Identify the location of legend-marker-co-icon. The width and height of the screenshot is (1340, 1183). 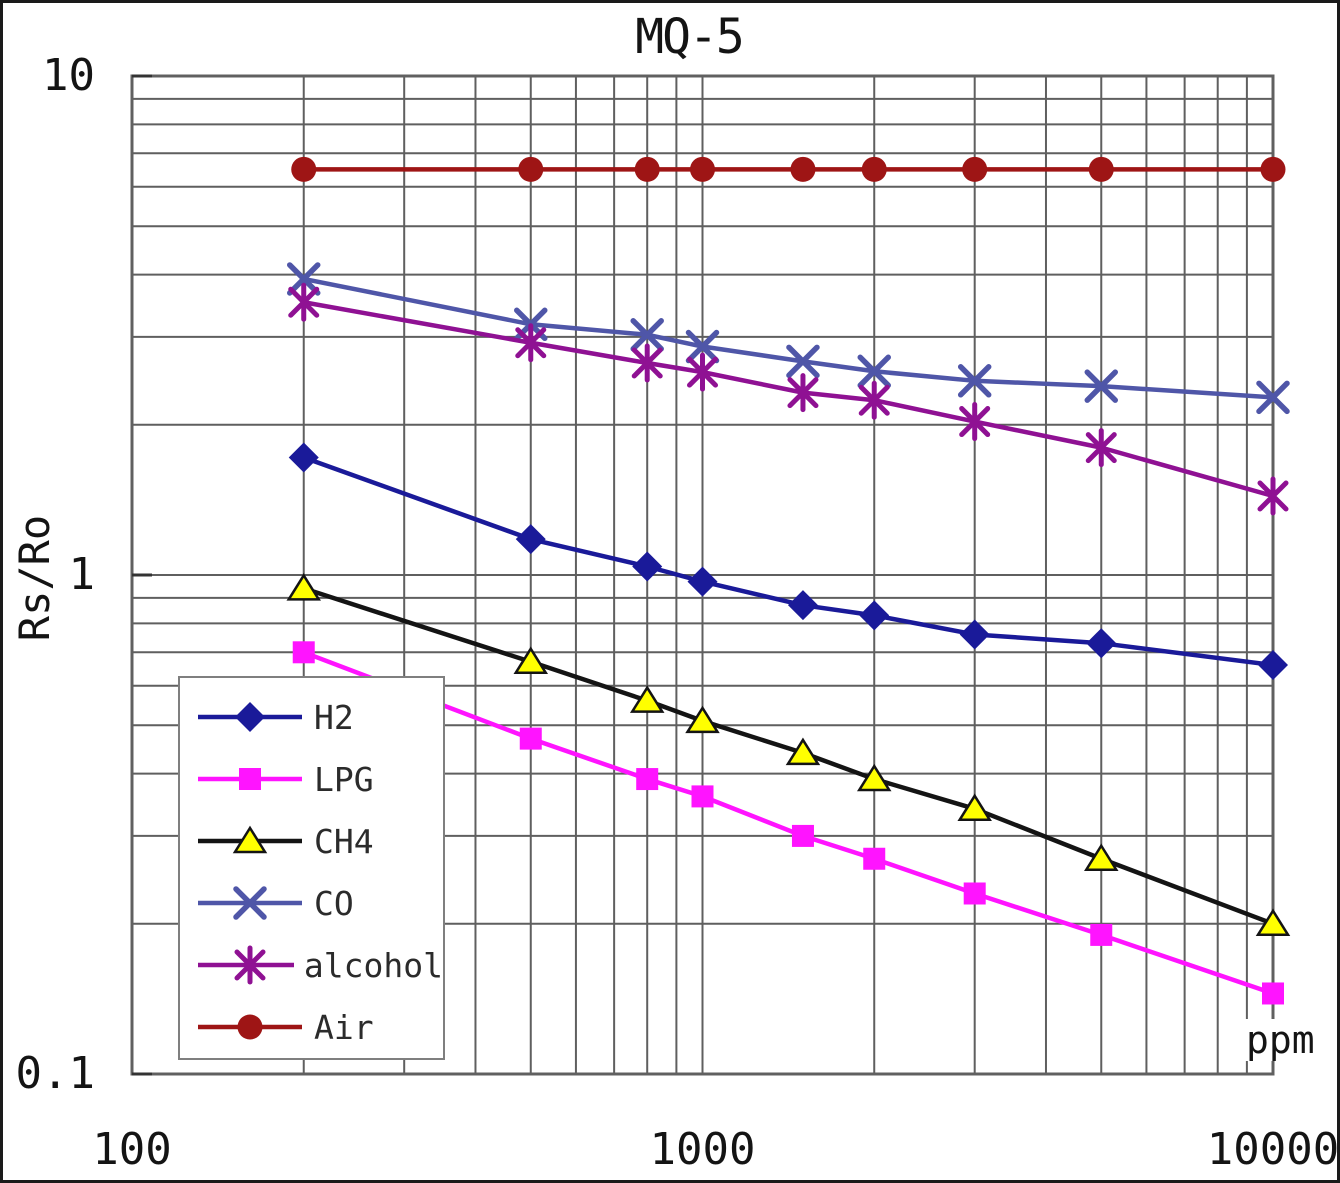
(250, 903).